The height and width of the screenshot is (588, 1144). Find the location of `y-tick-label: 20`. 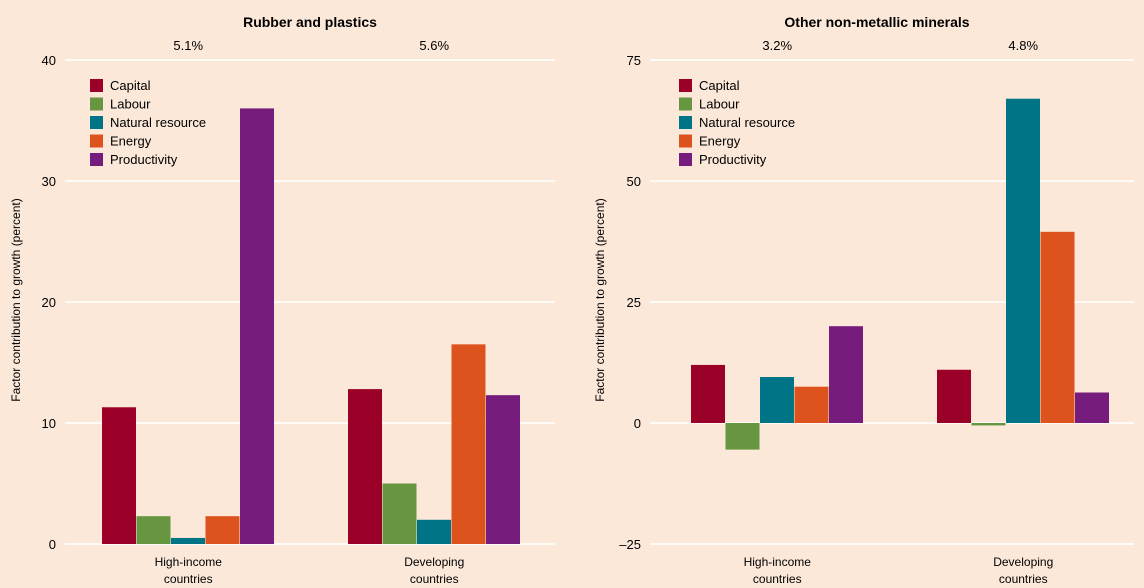

y-tick-label: 20 is located at coordinates (49, 302).